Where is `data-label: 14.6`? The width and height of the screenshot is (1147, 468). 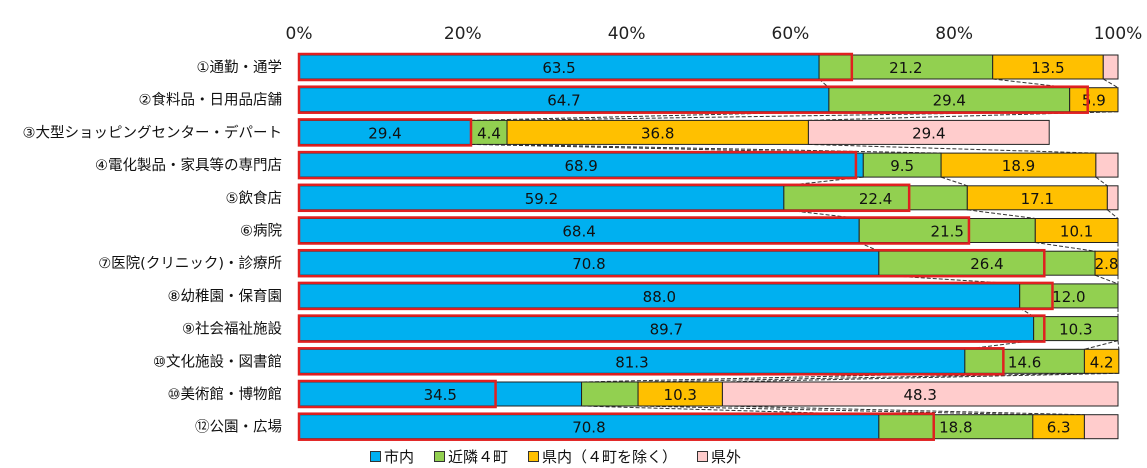
data-label: 14.6 is located at coordinates (1024, 362).